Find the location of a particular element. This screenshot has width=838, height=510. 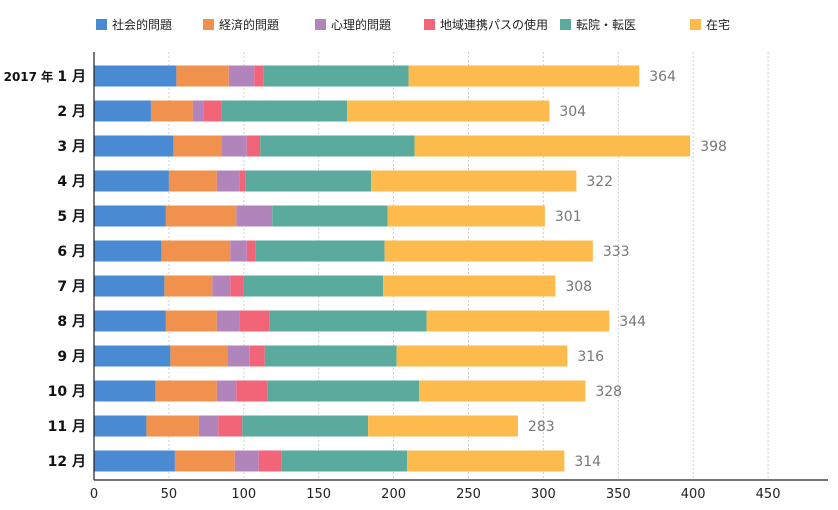

total-label: 398 is located at coordinates (713, 147).